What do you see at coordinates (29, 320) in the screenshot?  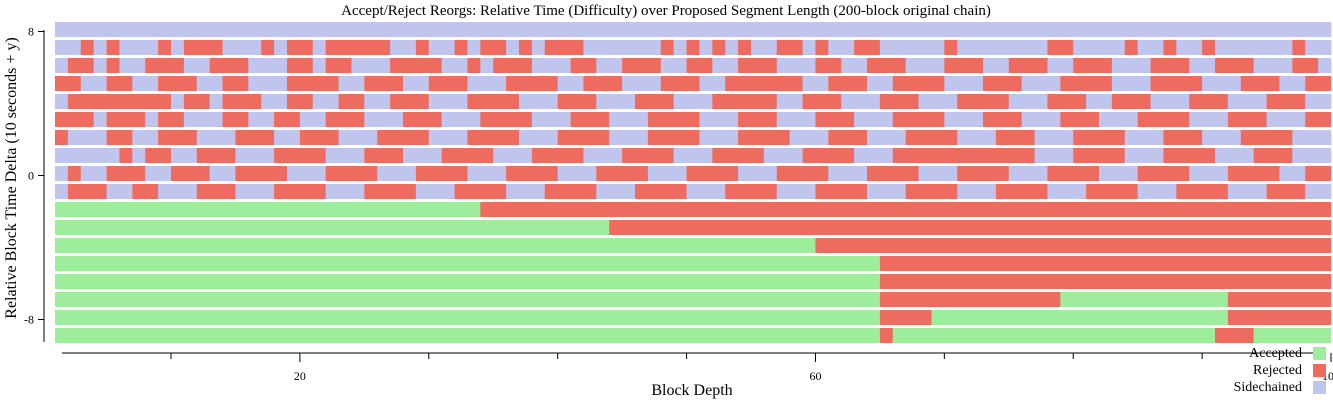 I see `y-tick-label: -8` at bounding box center [29, 320].